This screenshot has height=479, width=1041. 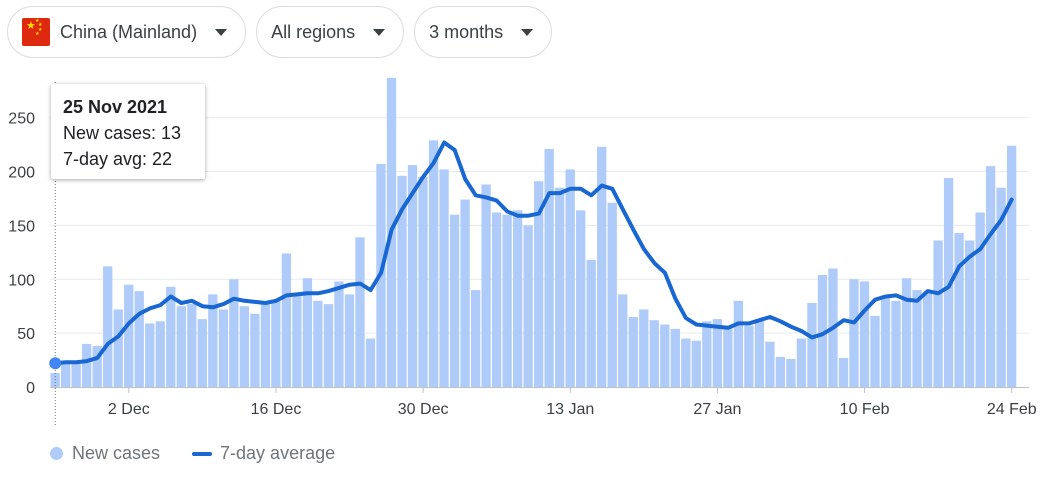 What do you see at coordinates (865, 409) in the screenshot?
I see `x-tick-label: 10 Feb` at bounding box center [865, 409].